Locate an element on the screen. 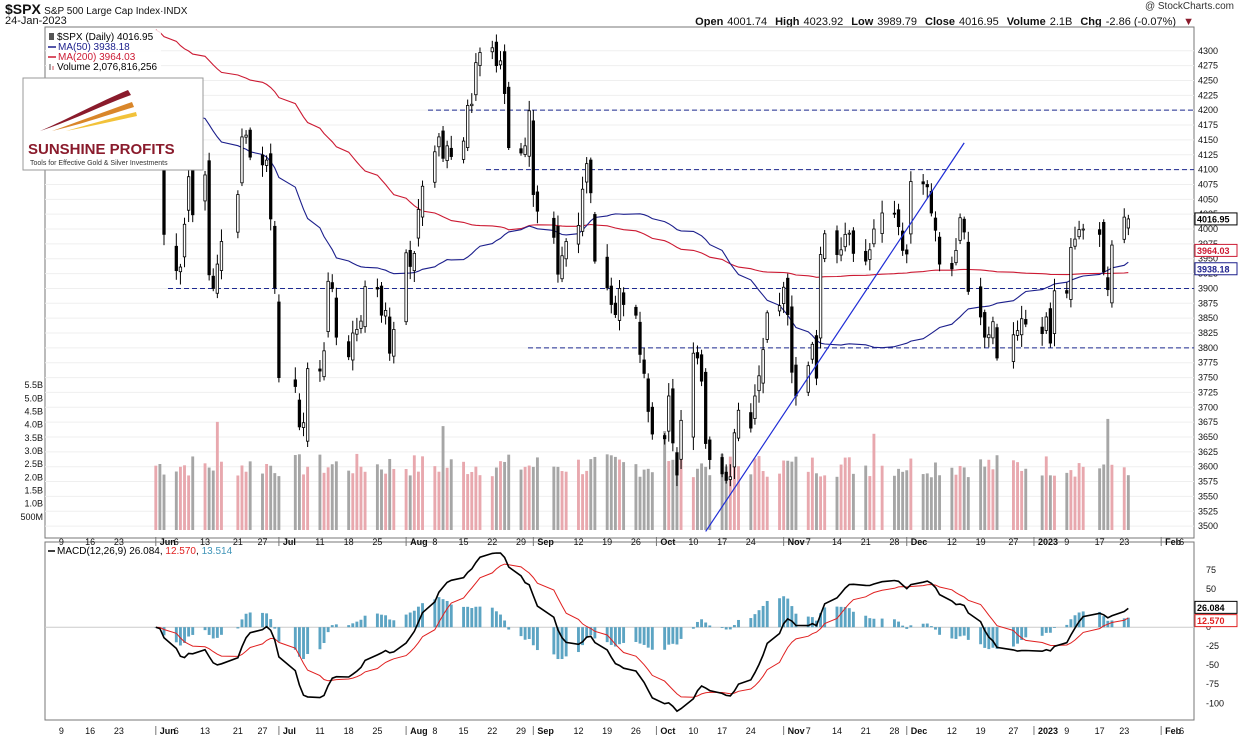 This screenshot has height=737, width=1240. price-tick-label: 4200 is located at coordinates (1208, 110).